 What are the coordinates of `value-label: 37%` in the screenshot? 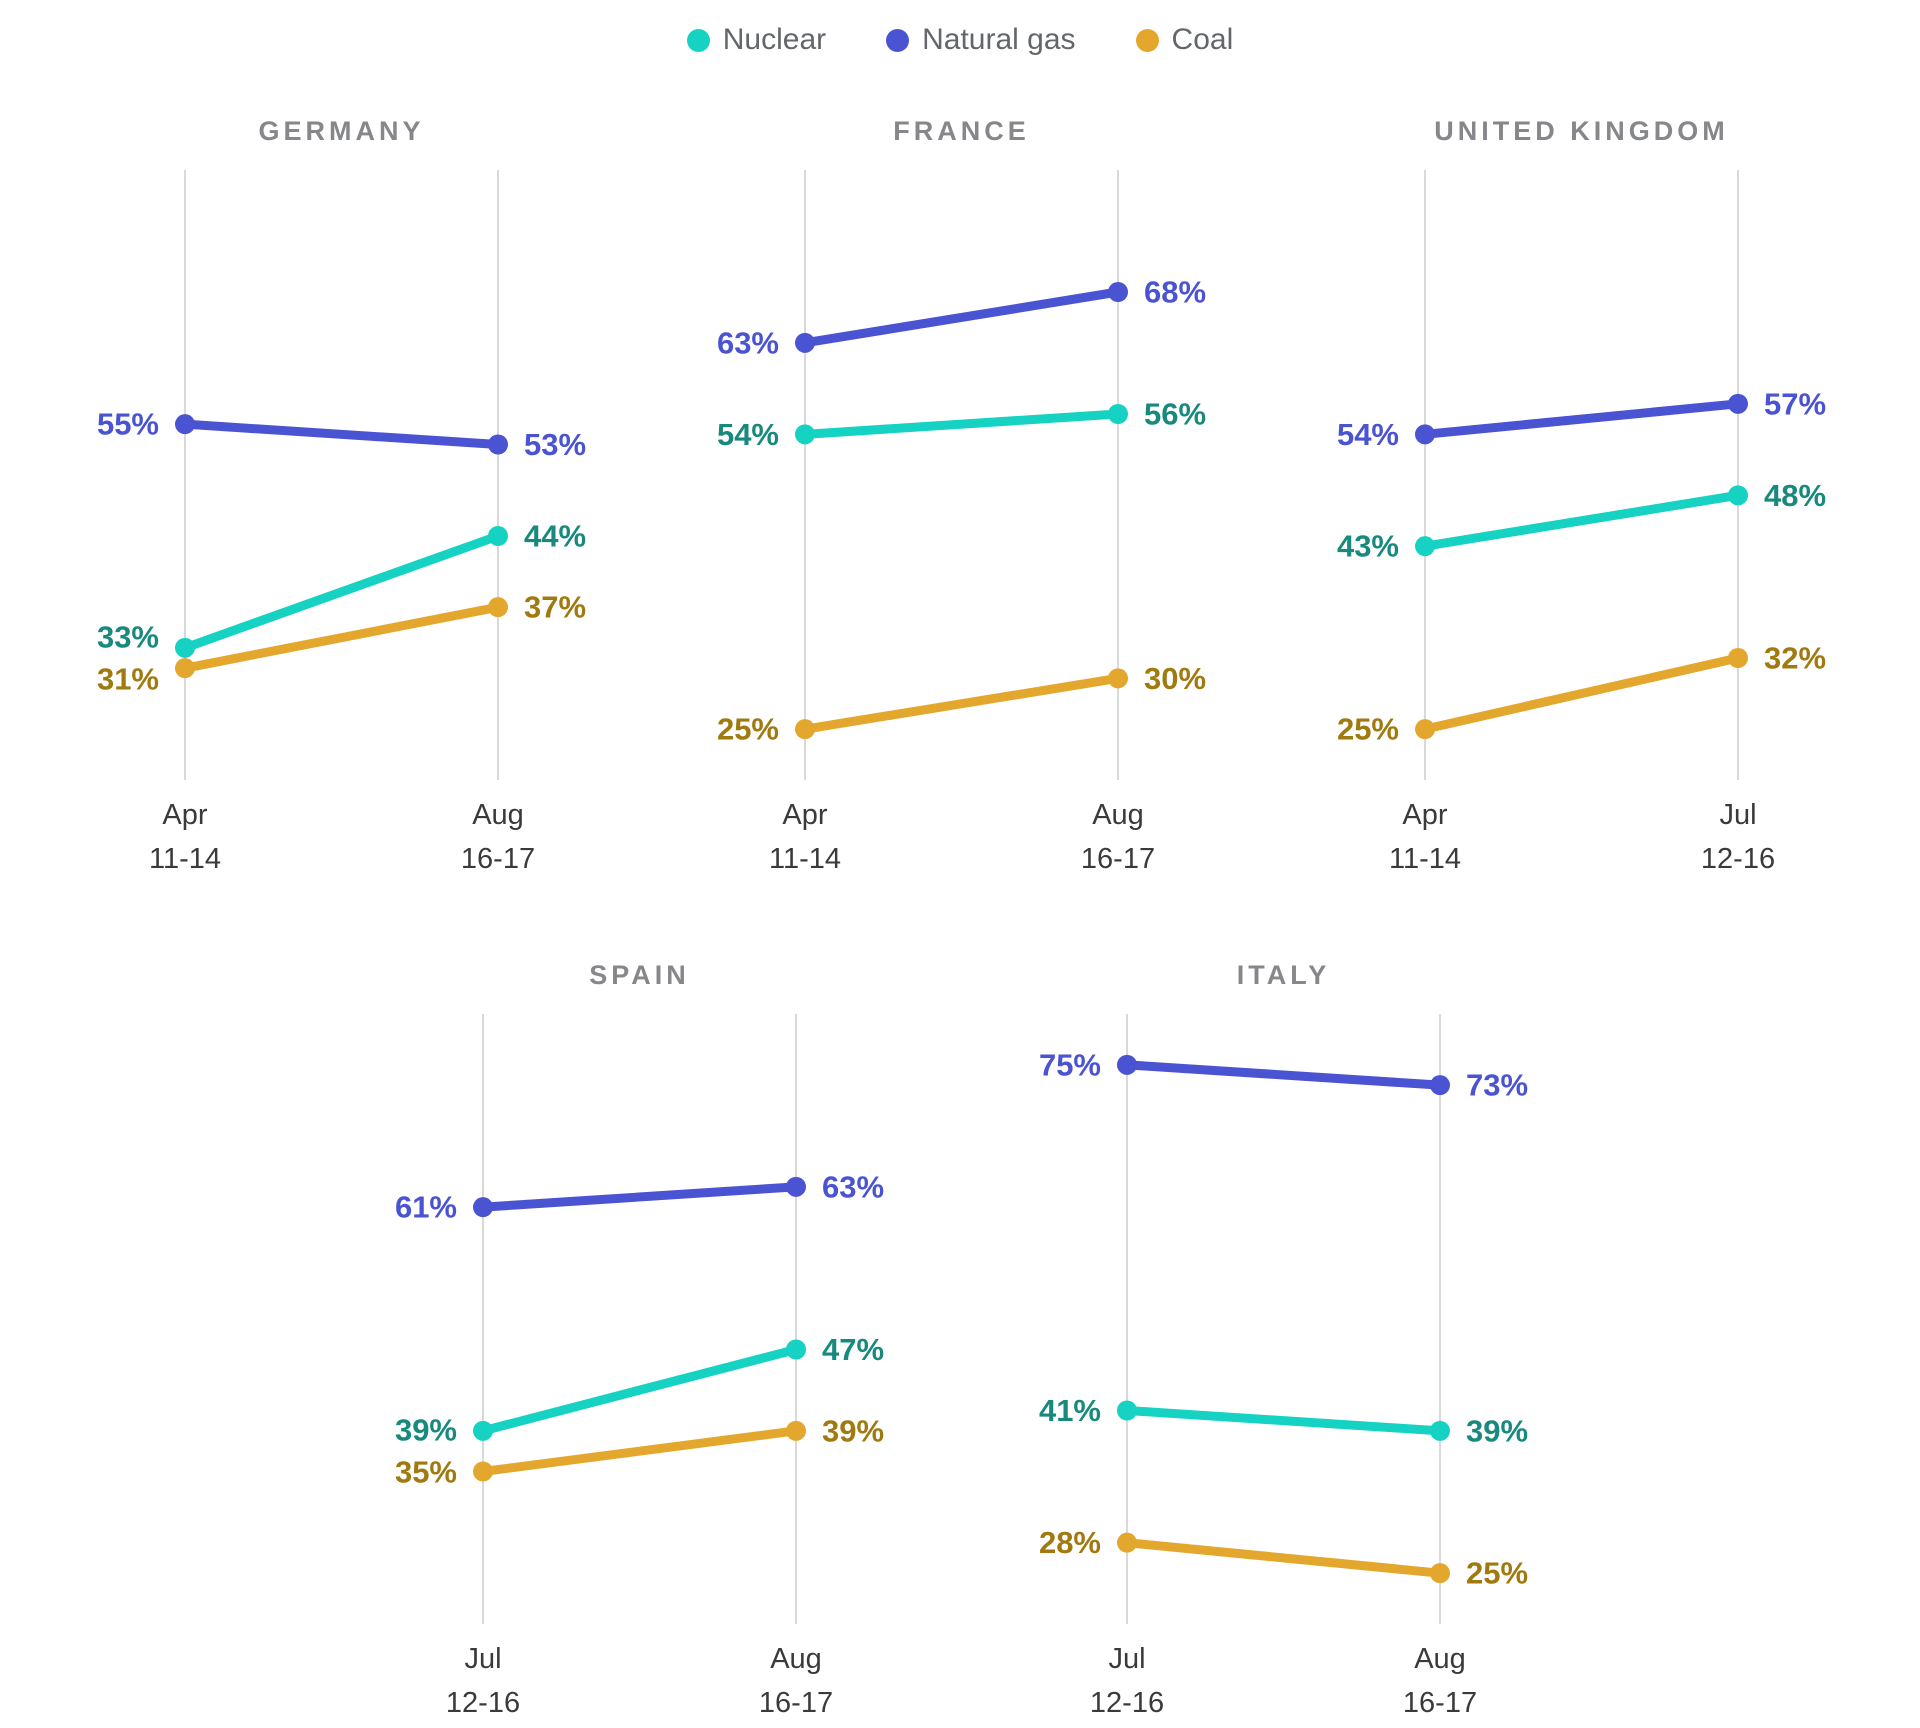 It's located at (555, 607).